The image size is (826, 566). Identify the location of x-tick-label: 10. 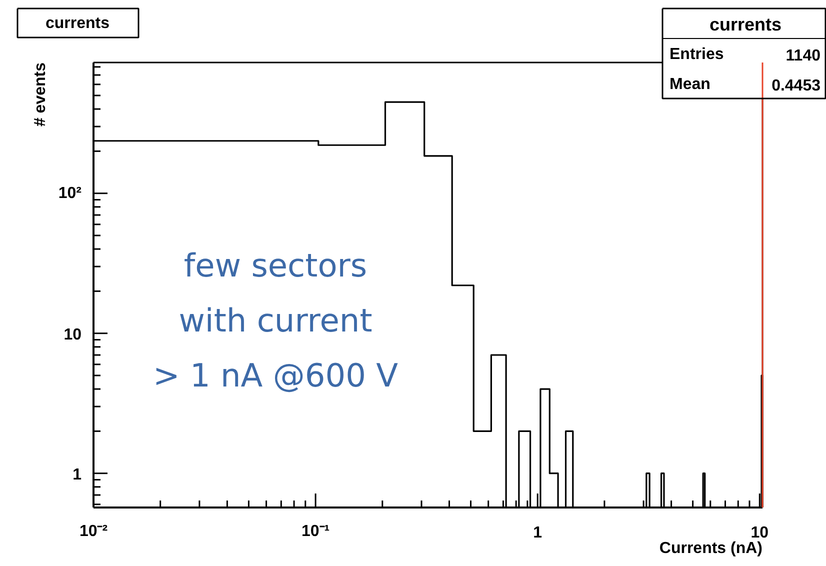
(759, 533).